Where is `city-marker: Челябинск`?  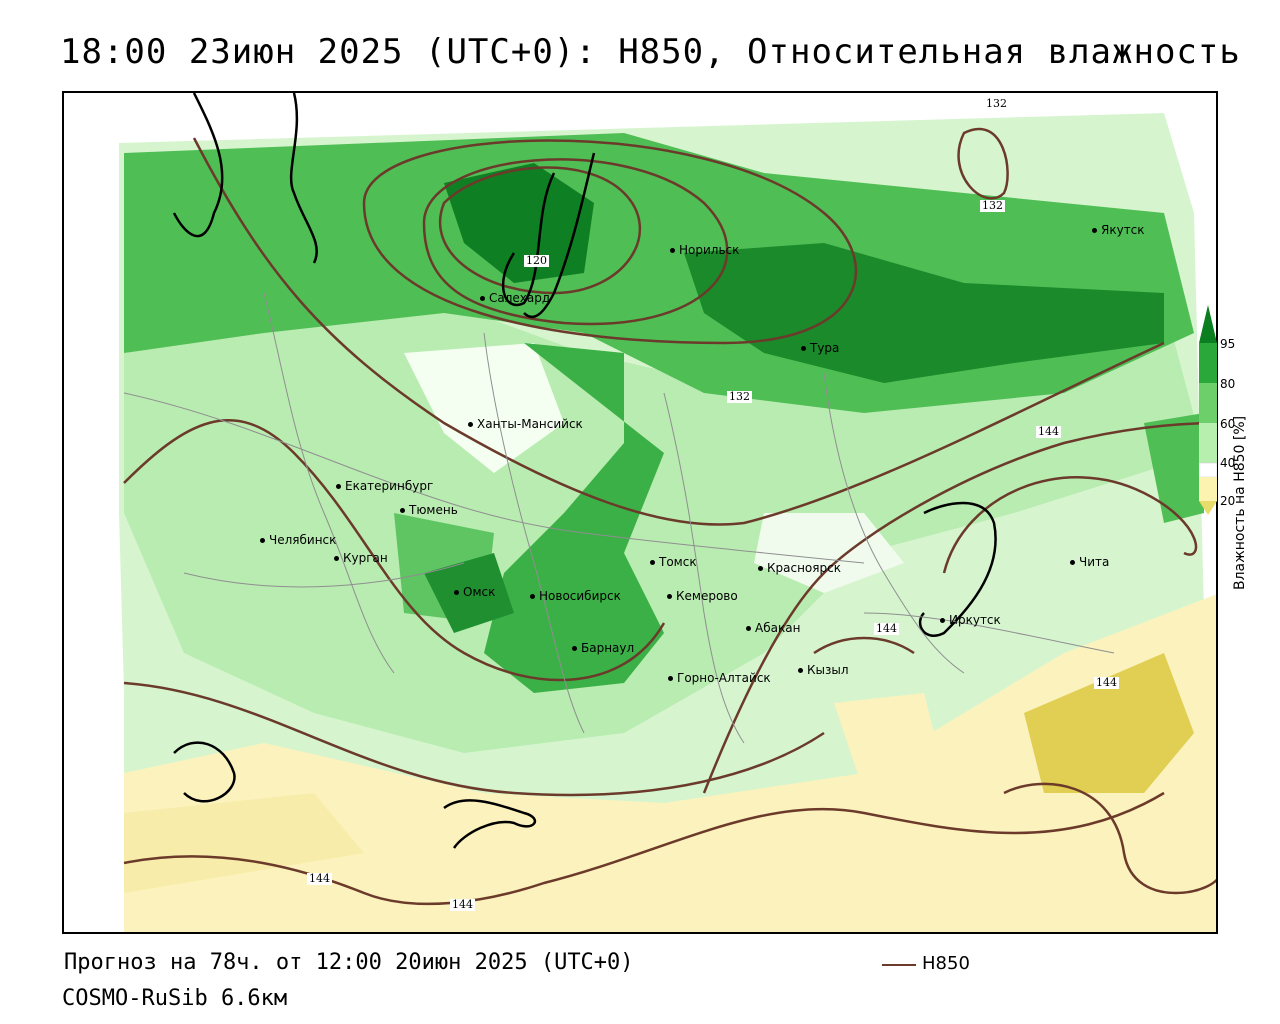
city-marker: Челябинск is located at coordinates (298, 540).